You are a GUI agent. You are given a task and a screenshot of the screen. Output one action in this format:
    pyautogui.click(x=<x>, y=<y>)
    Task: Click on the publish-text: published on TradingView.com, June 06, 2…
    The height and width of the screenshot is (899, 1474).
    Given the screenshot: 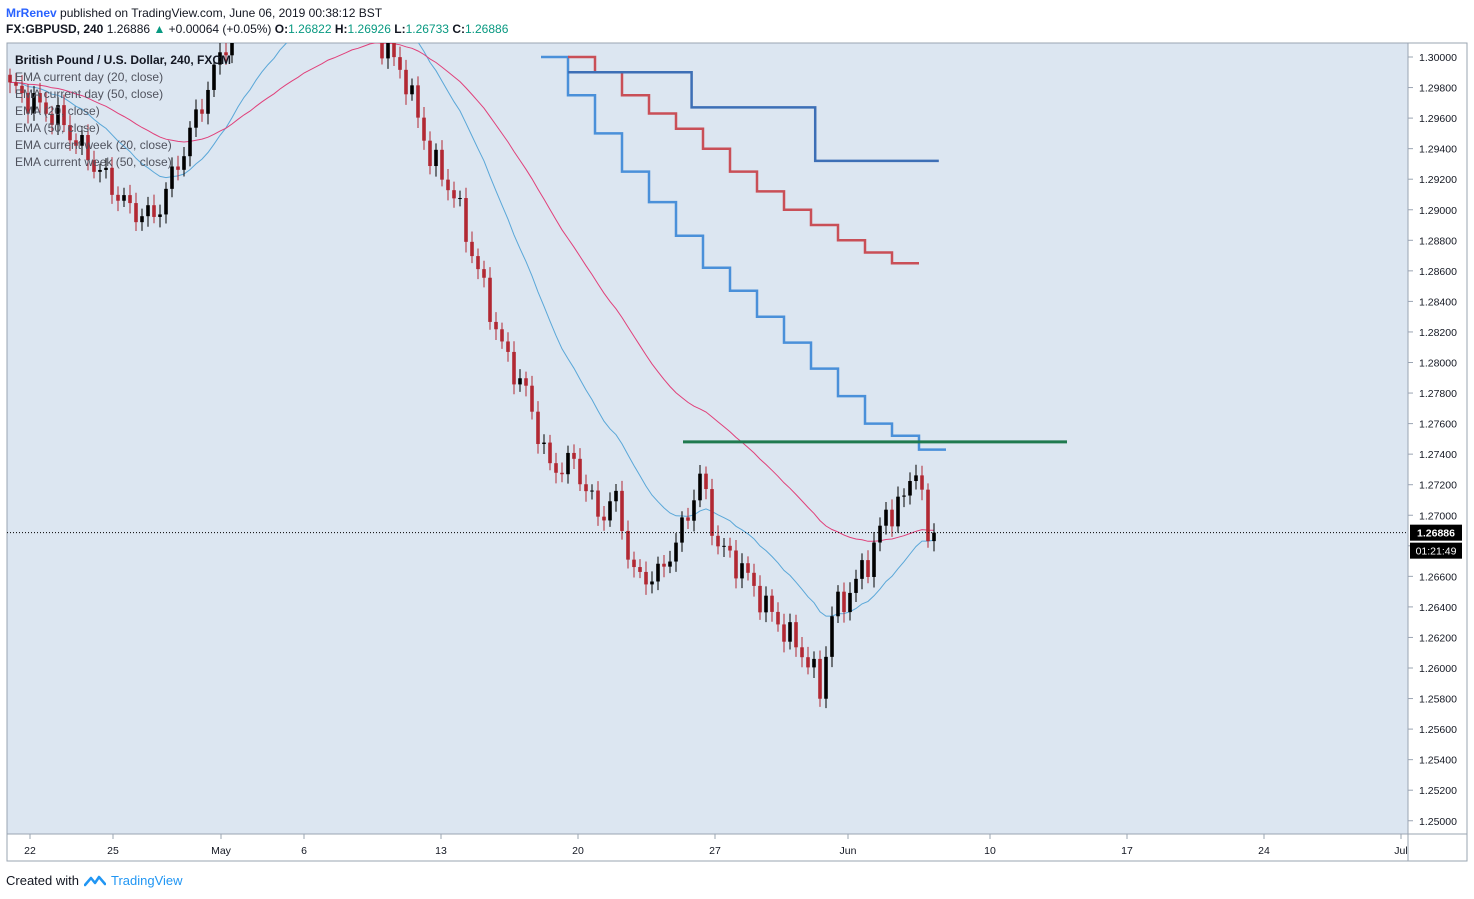 What is the action you would take?
    pyautogui.click(x=221, y=13)
    